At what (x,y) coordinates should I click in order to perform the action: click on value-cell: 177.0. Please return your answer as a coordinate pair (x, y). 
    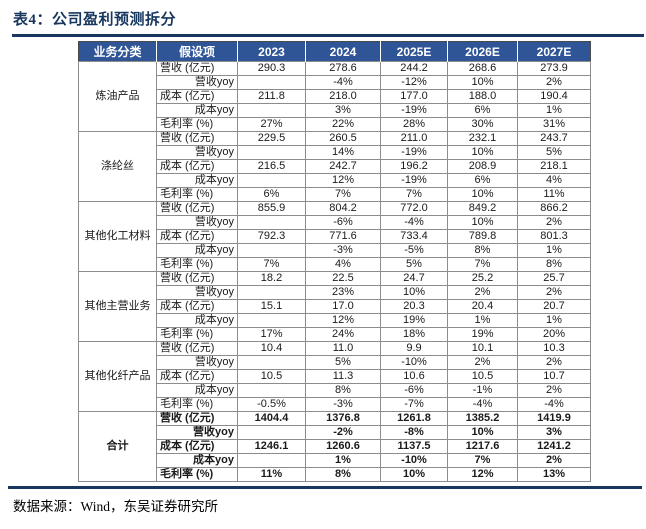
    Looking at the image, I should click on (414, 96).